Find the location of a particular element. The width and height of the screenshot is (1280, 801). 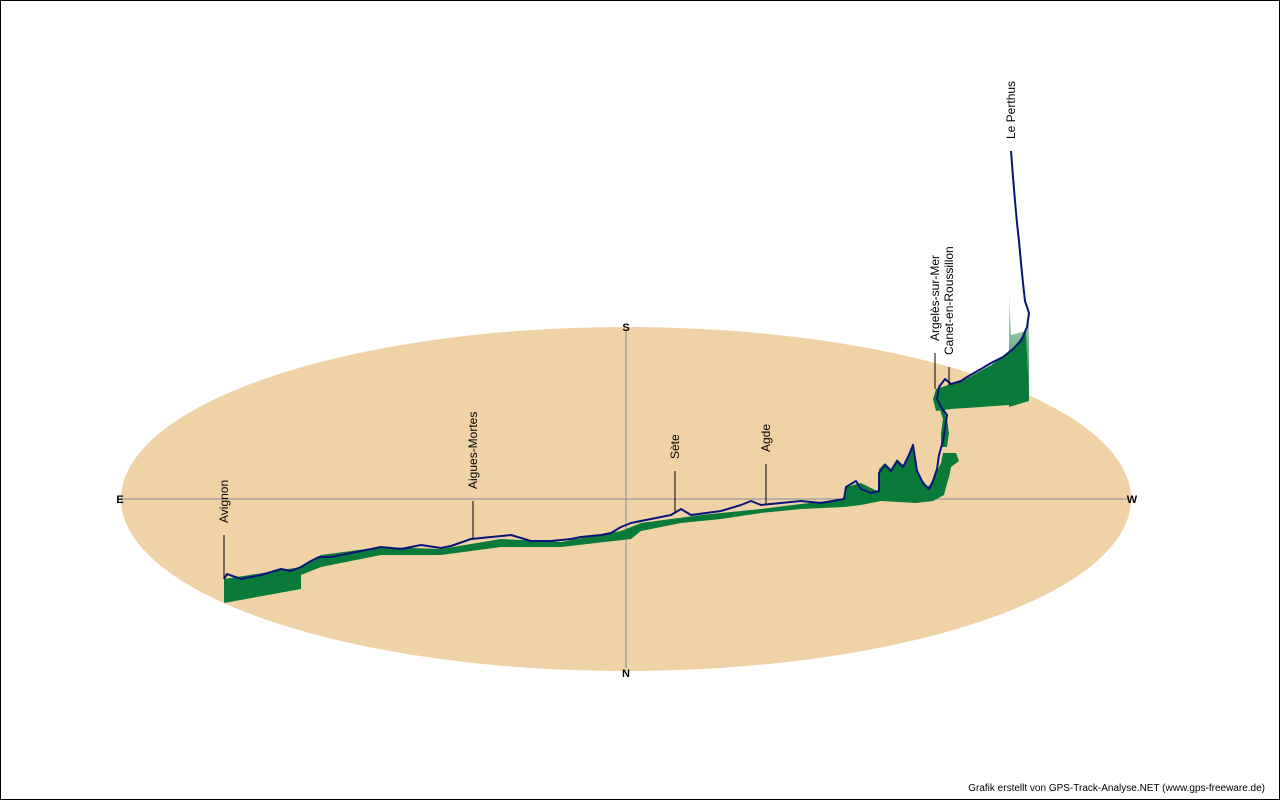

compass-south-label: S is located at coordinates (625, 328).